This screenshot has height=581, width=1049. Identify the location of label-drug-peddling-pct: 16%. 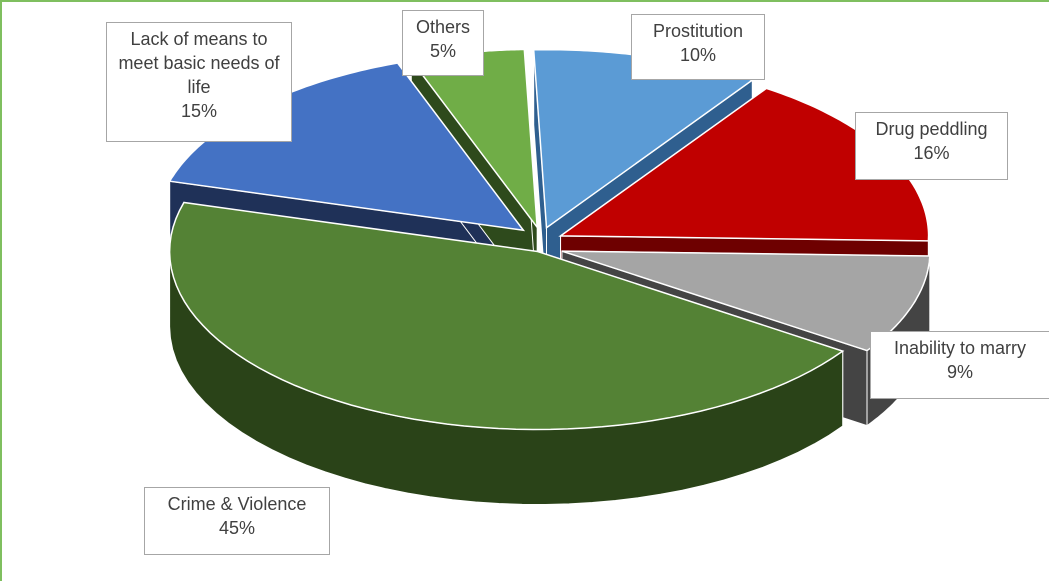
(931, 153).